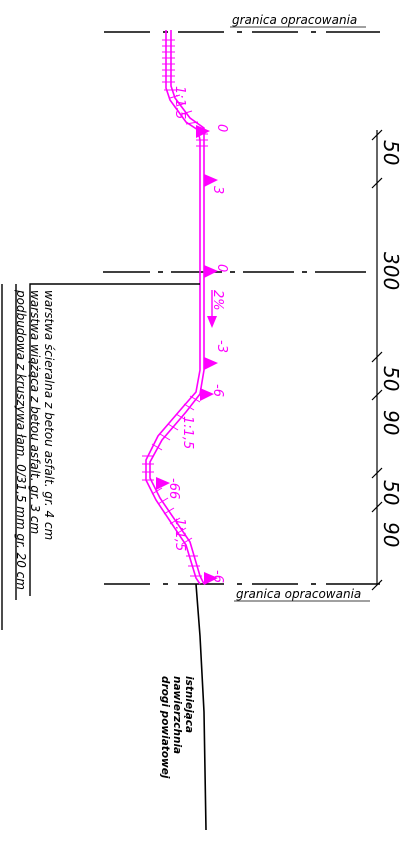  Describe the element at coordinates (35, 412) in the screenshot. I see `layer-2-label: warstwa wiążąca z betou asfalt. gr. 3 cm` at that location.